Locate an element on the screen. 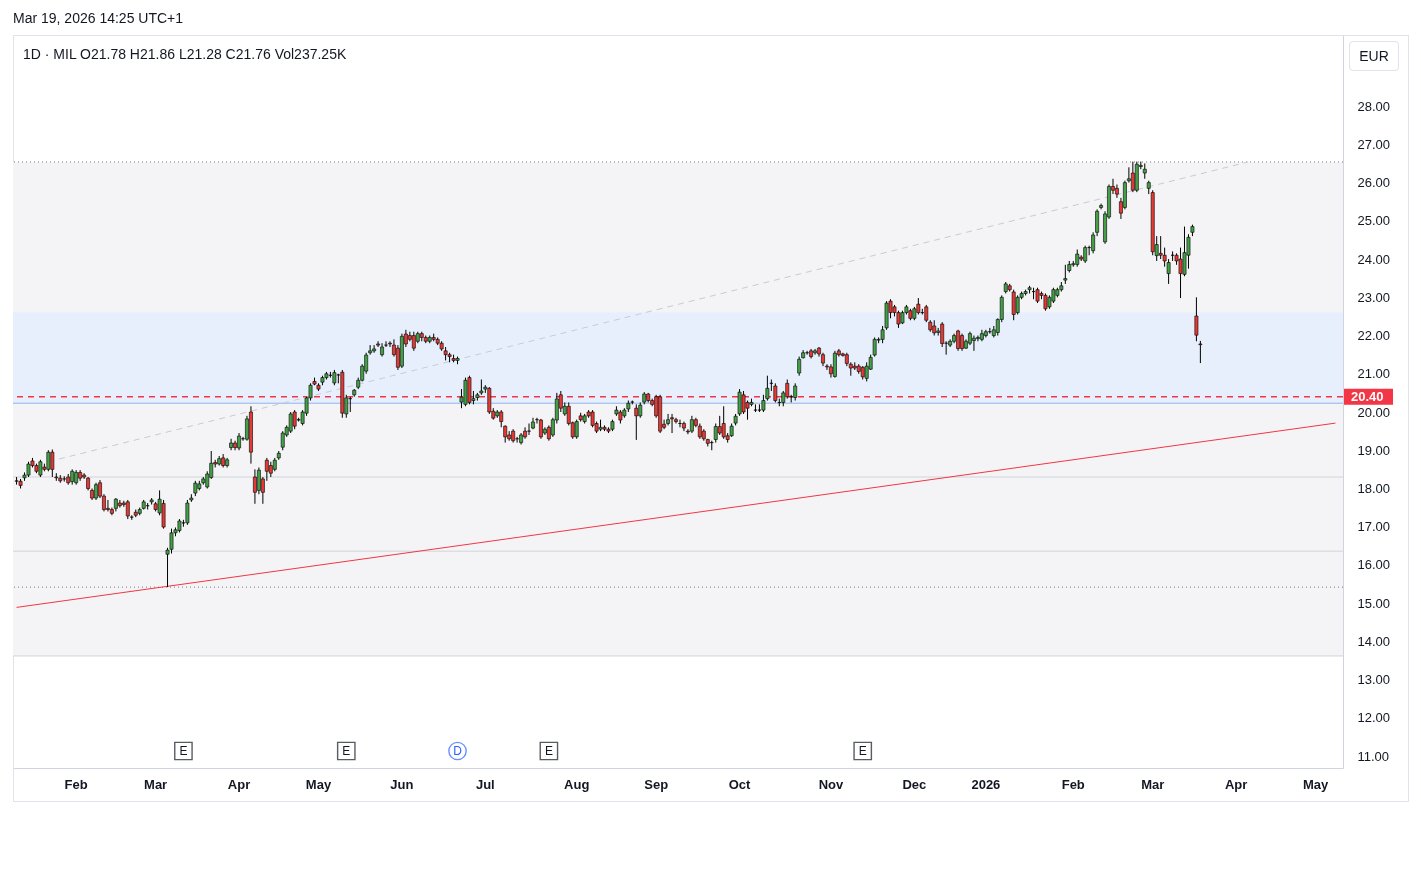  x-tick-label: 2026 is located at coordinates (986, 784).